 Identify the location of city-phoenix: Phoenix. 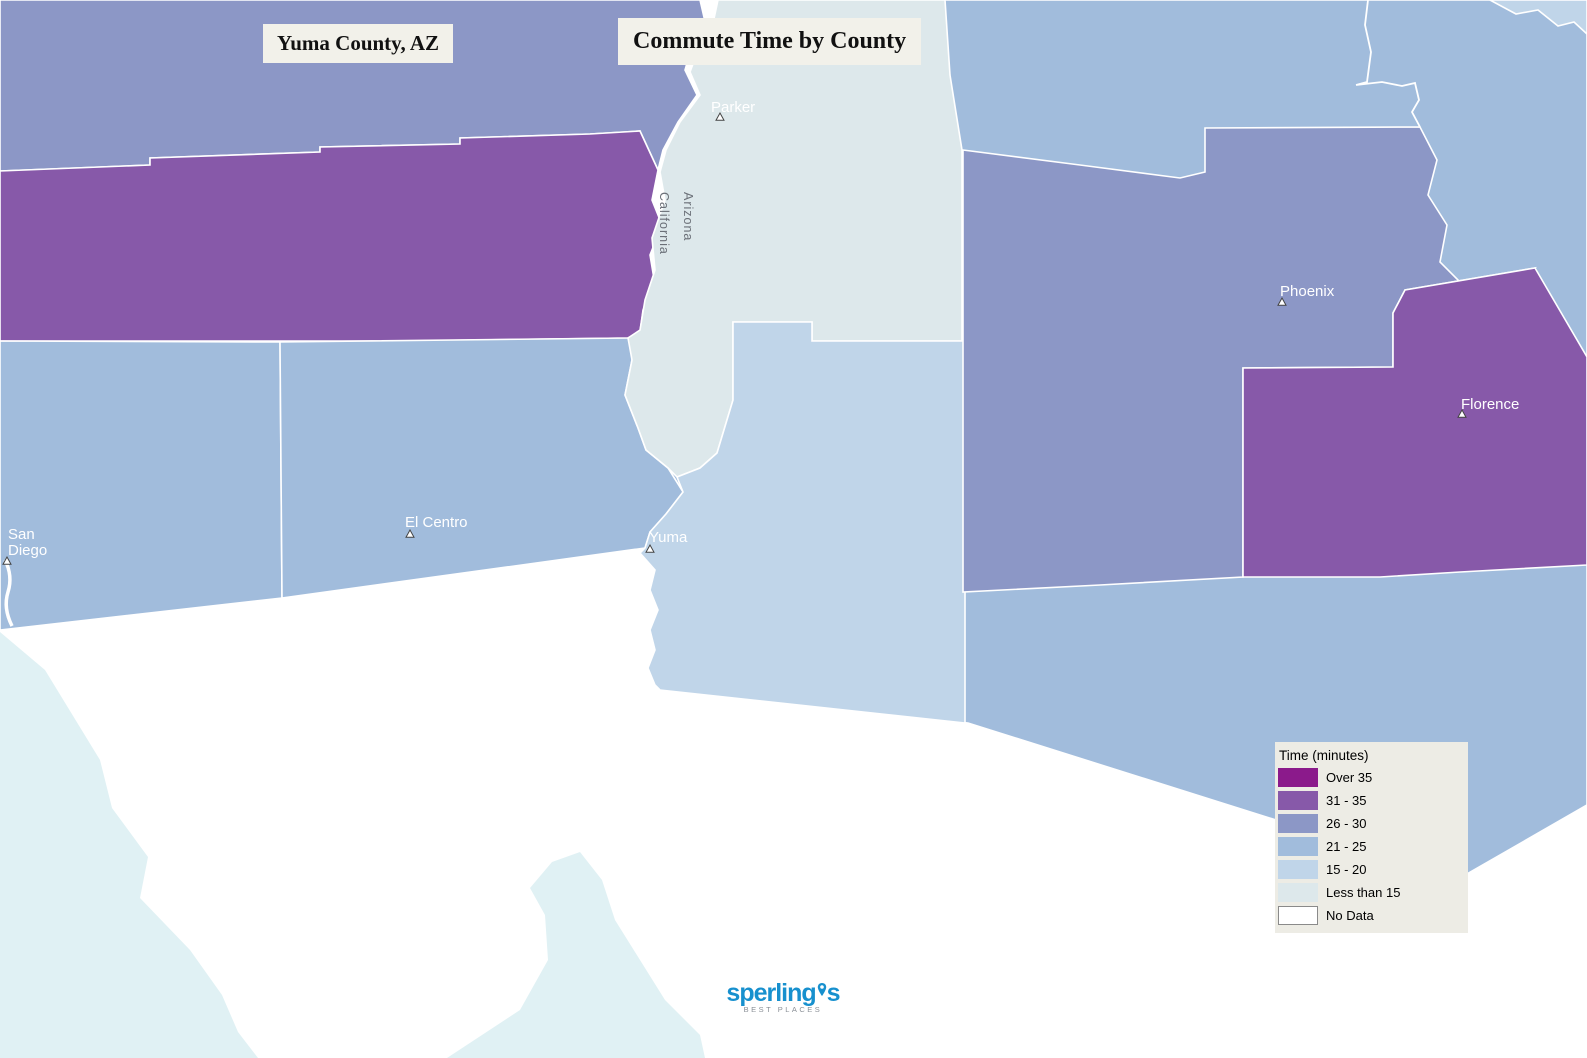
(1306, 294).